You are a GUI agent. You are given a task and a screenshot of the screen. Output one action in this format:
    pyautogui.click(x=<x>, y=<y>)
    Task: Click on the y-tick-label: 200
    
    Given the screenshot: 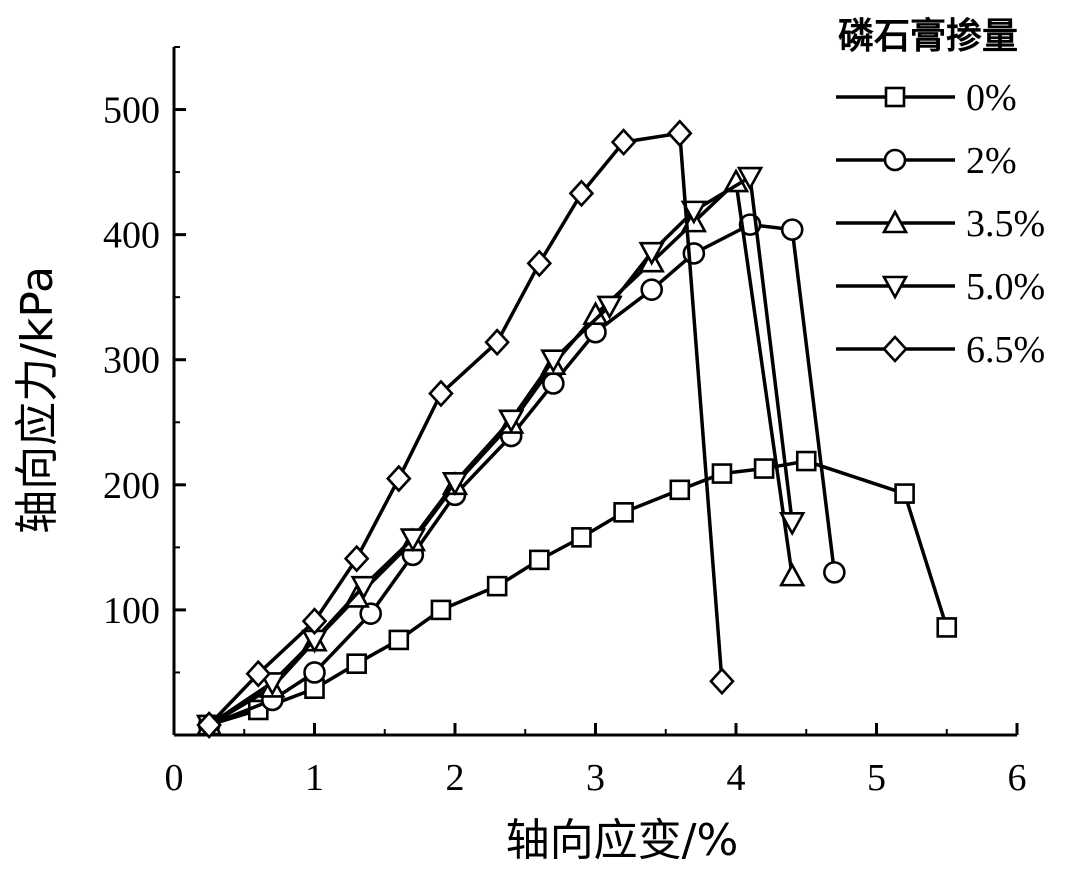 What is the action you would take?
    pyautogui.click(x=131, y=486)
    